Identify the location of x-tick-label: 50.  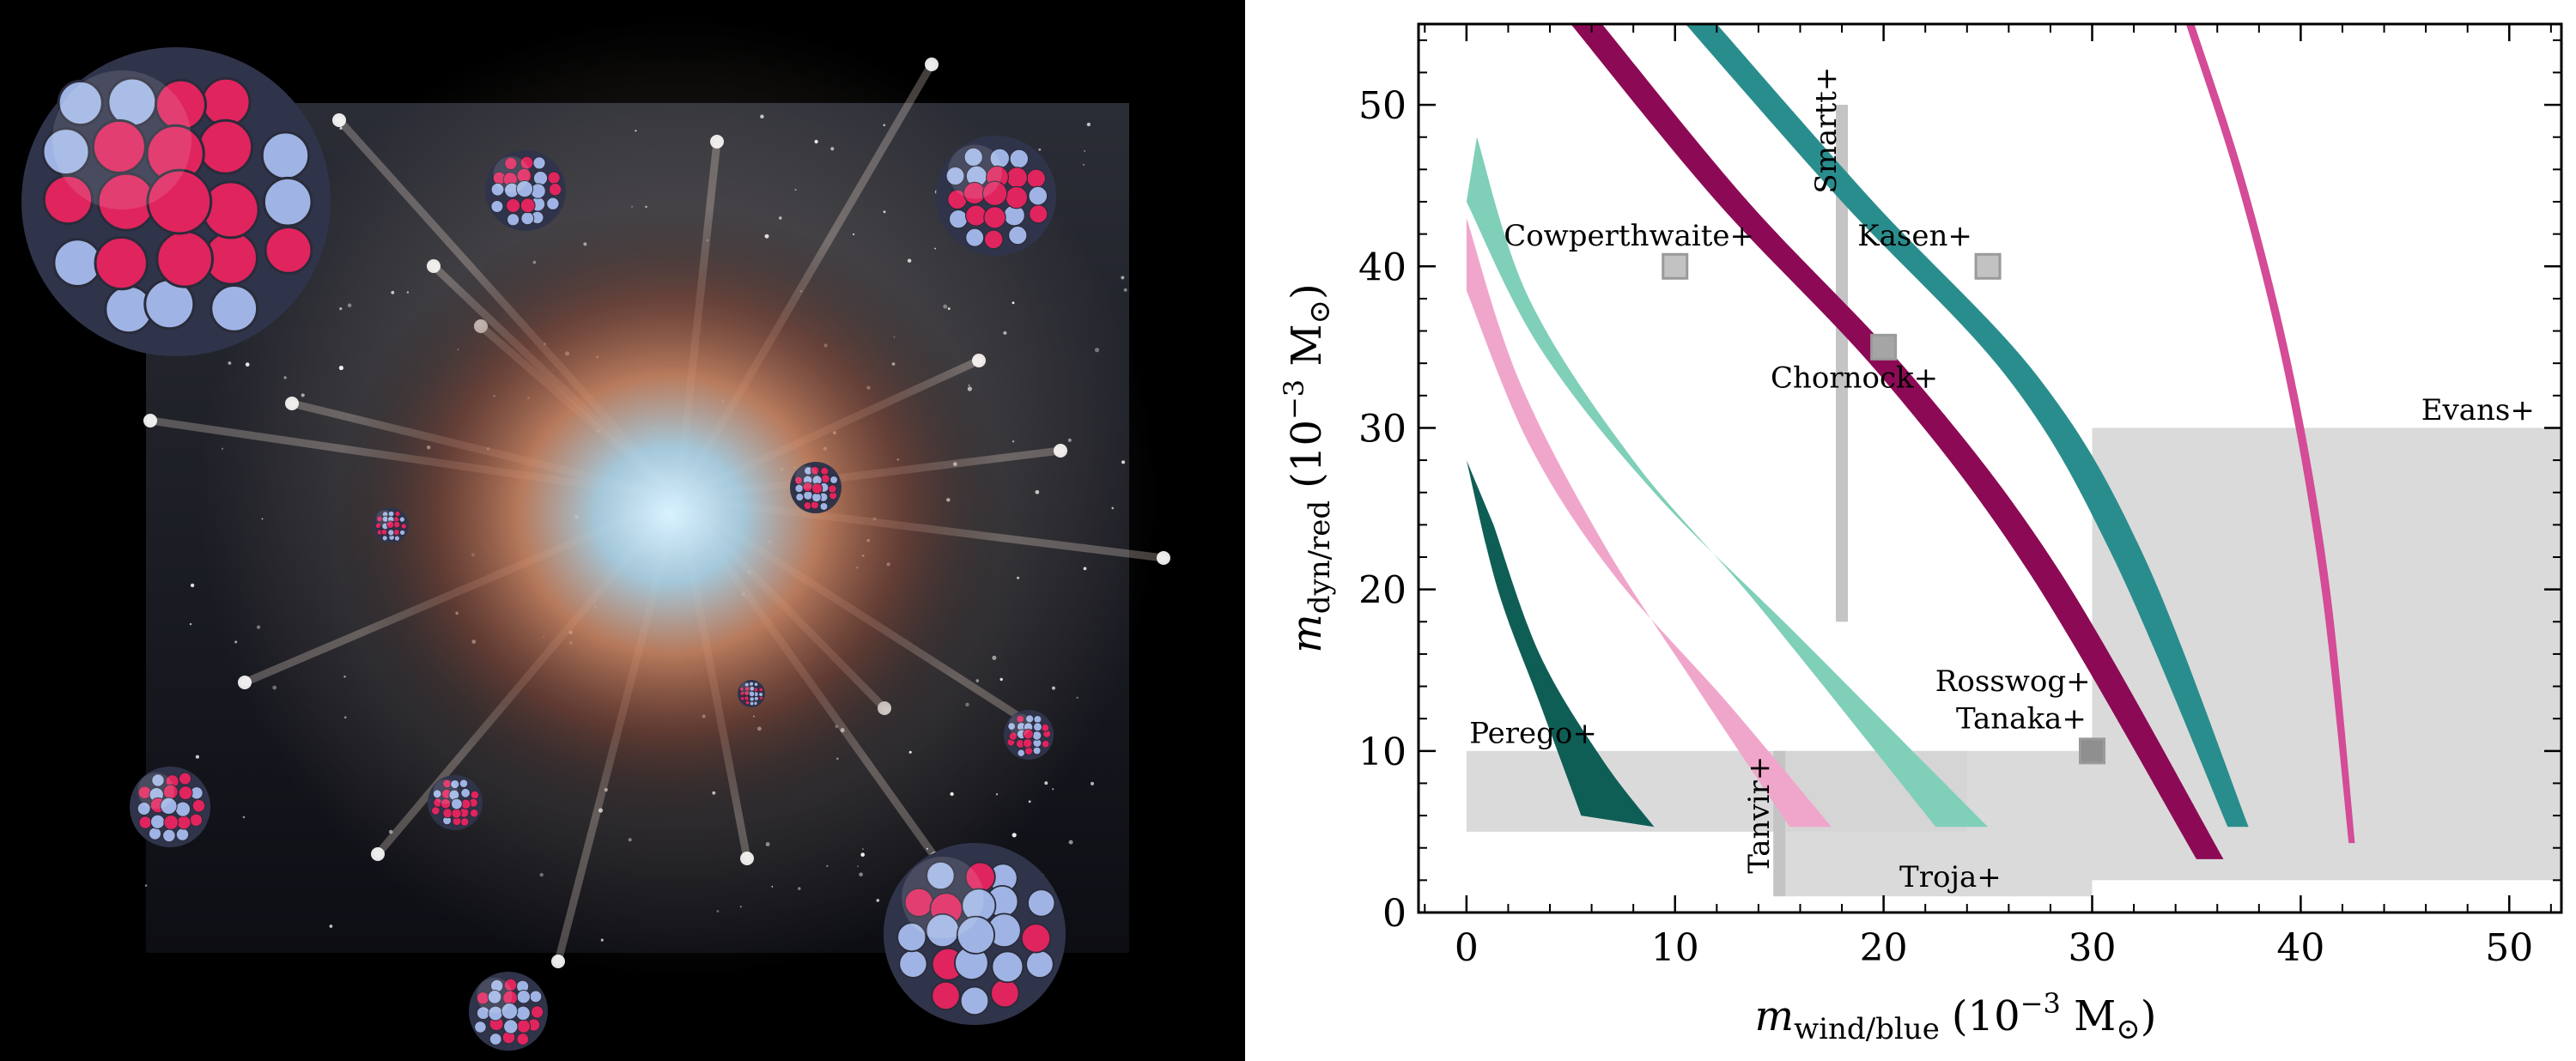
(2509, 948).